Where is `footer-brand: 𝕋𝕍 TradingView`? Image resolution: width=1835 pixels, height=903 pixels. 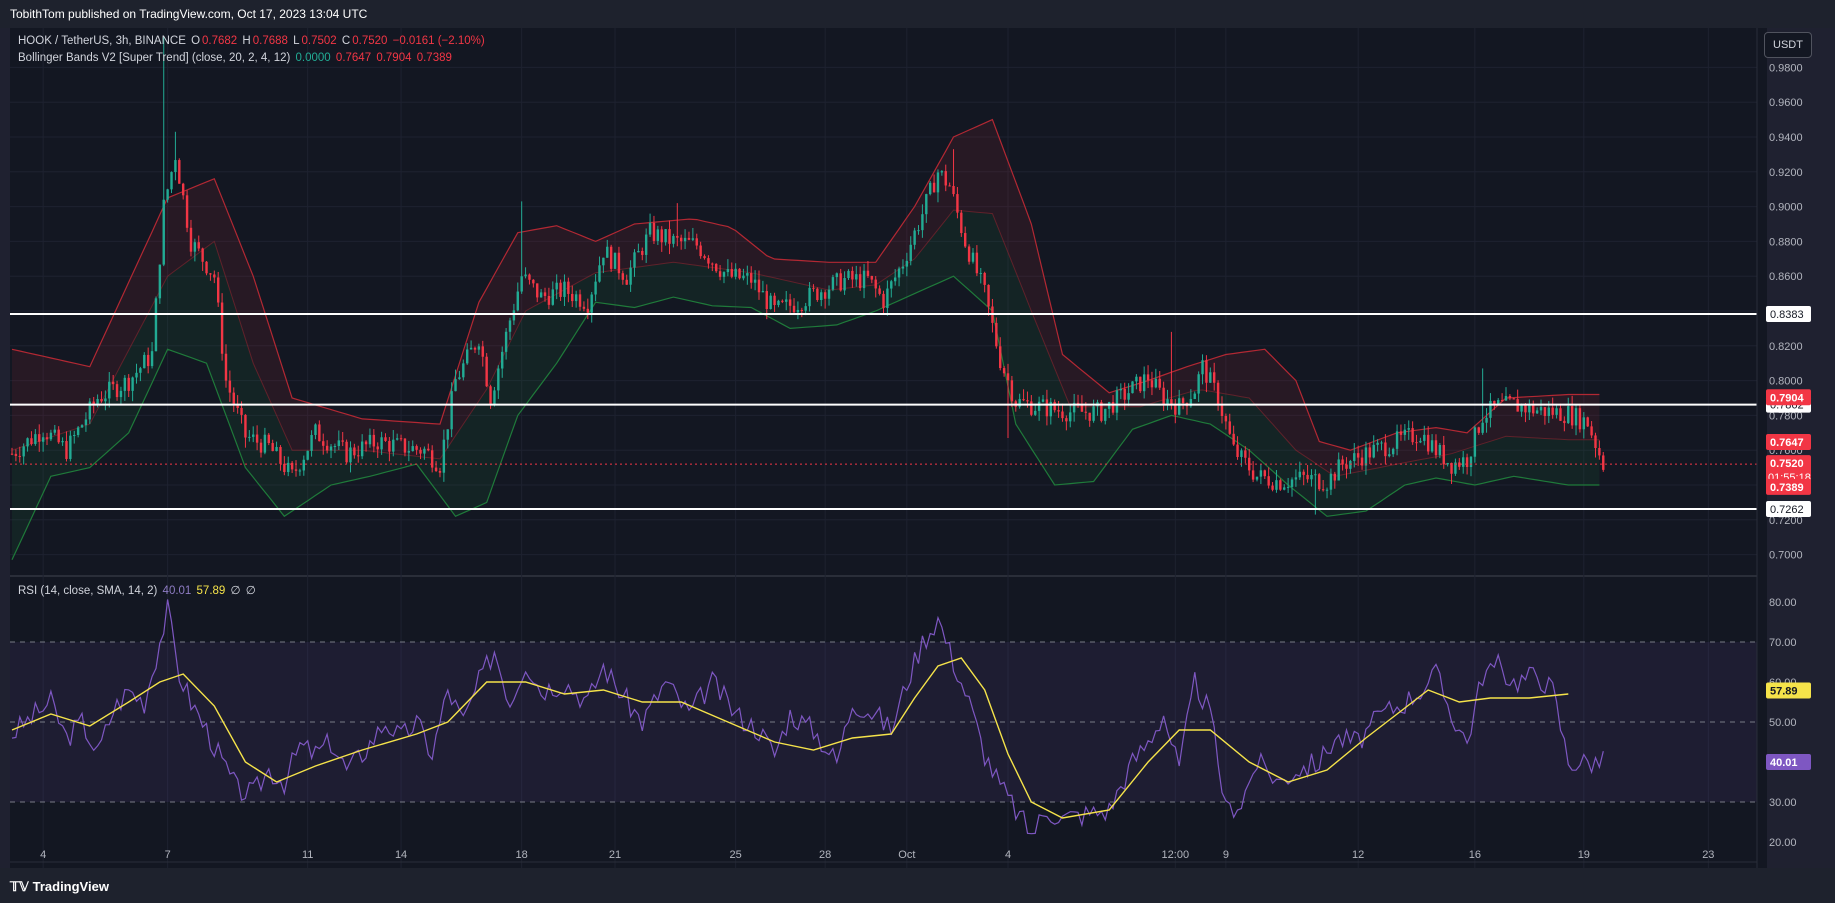 footer-brand: 𝕋𝕍 TradingView is located at coordinates (59, 887).